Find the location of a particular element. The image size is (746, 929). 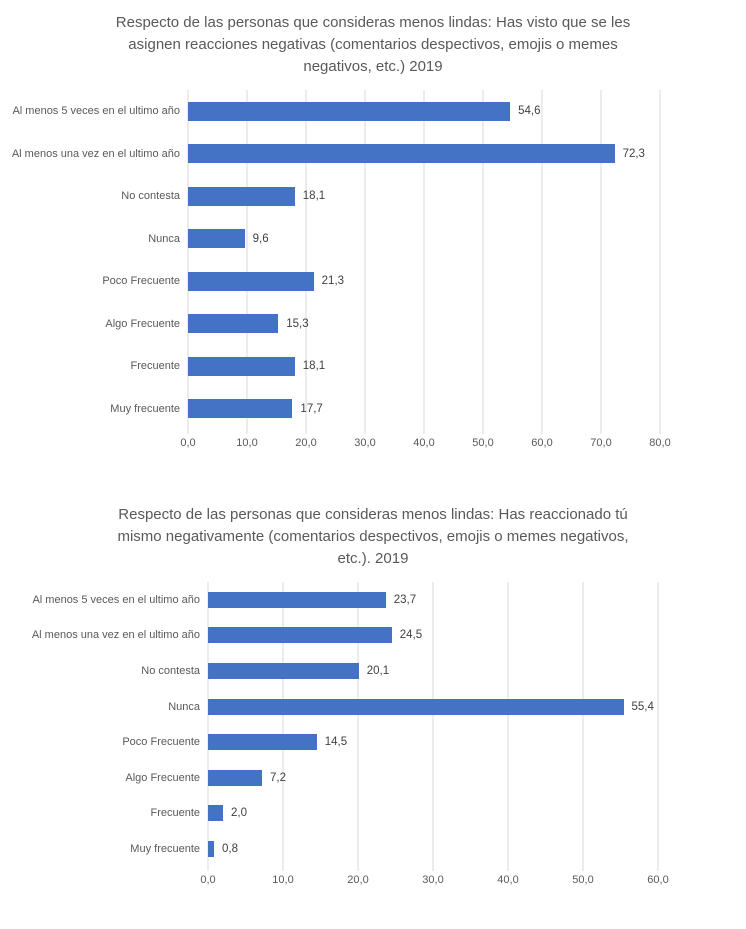

bar-row: 17,7 is located at coordinates (424, 409).